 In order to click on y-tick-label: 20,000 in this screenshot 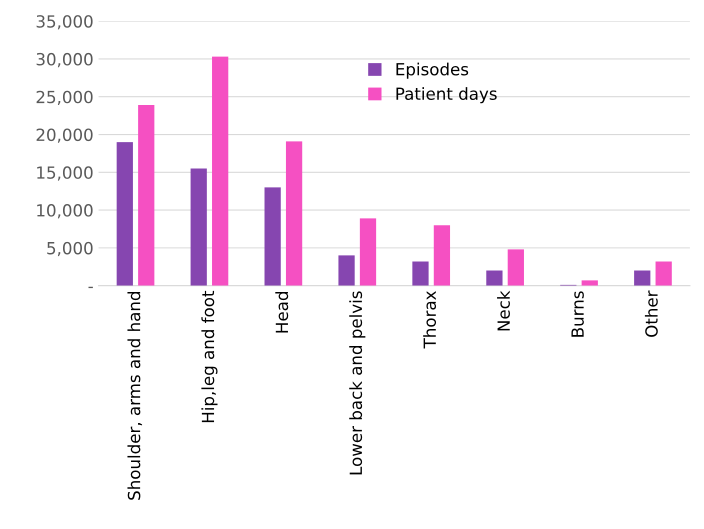, I will do `click(64, 135)`.